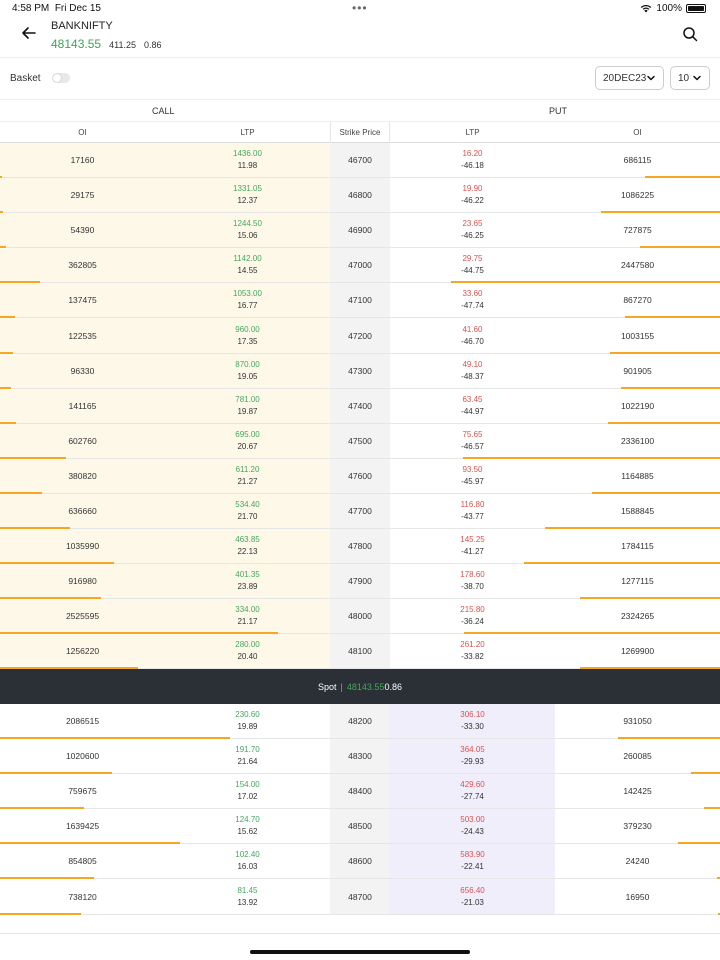 The height and width of the screenshot is (960, 720). What do you see at coordinates (472, 896) in the screenshot?
I see `put-ltp-cell: 656.40 -21.03` at bounding box center [472, 896].